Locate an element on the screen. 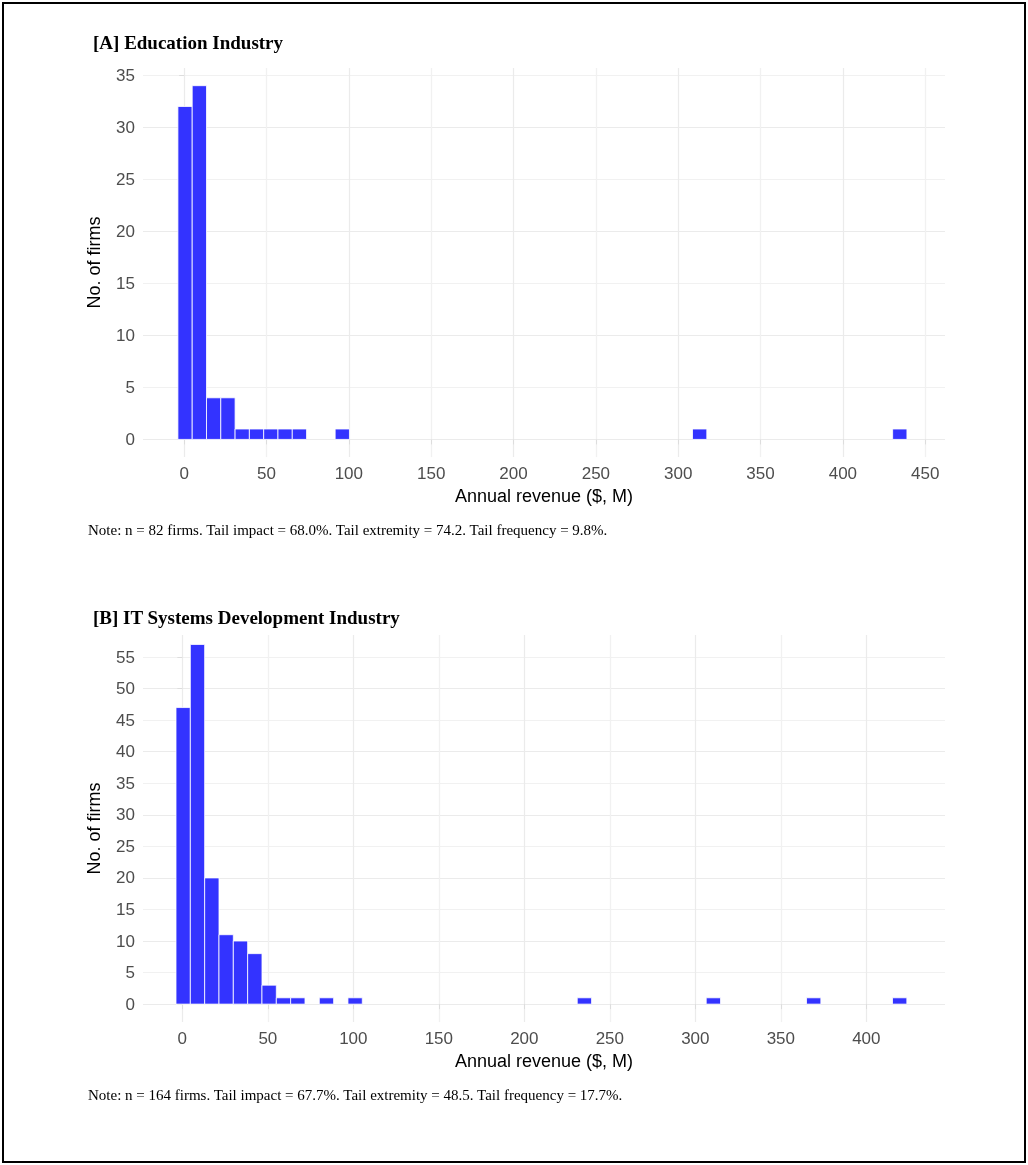 The width and height of the screenshot is (1028, 1165). y-tick-label: 50 is located at coordinates (125, 689).